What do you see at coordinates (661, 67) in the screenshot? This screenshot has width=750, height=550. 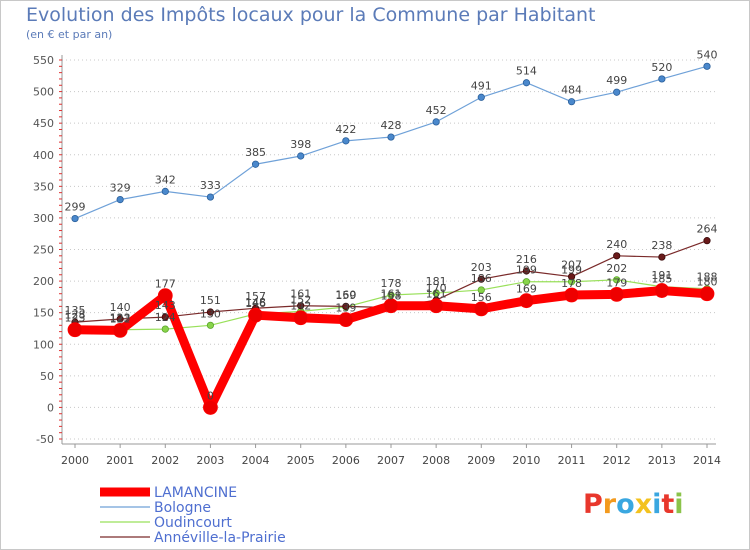 I see `data-label: 520` at bounding box center [661, 67].